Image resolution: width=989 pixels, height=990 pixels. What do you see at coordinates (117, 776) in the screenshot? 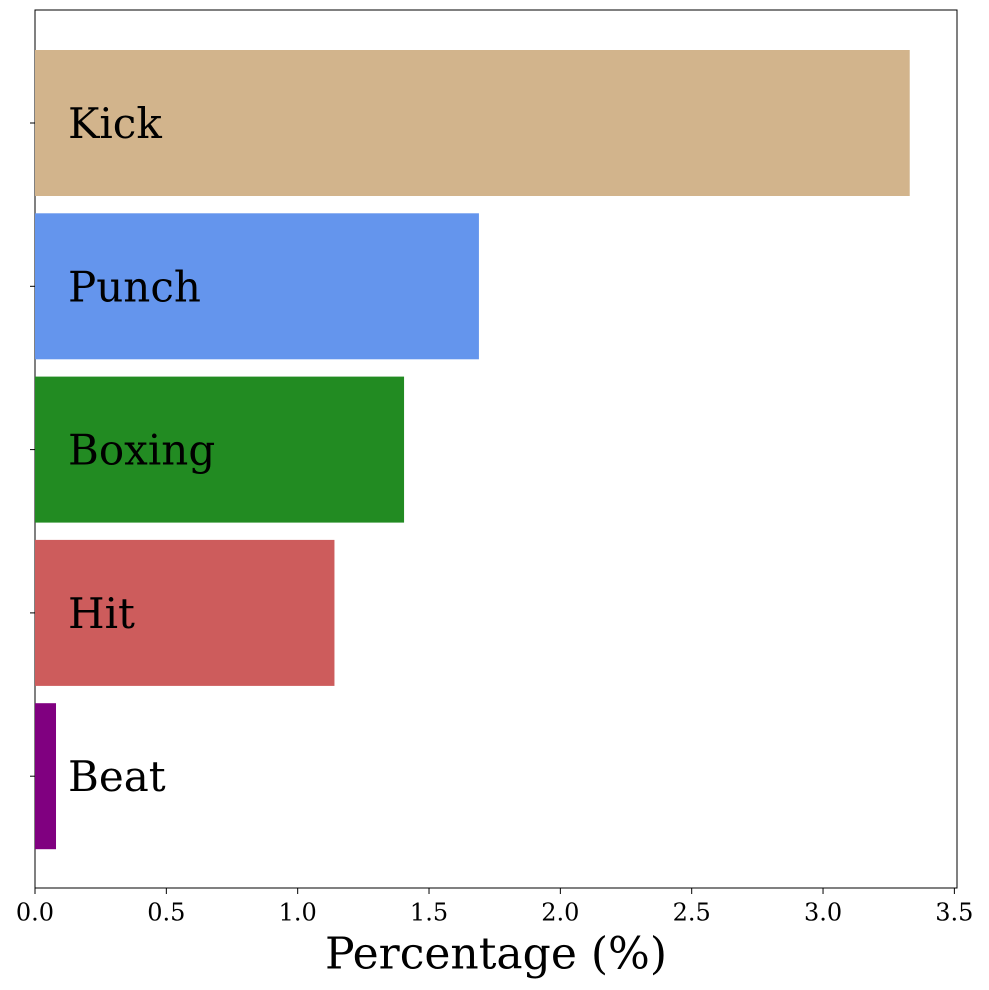
I see `bar-label: Beat` at bounding box center [117, 776].